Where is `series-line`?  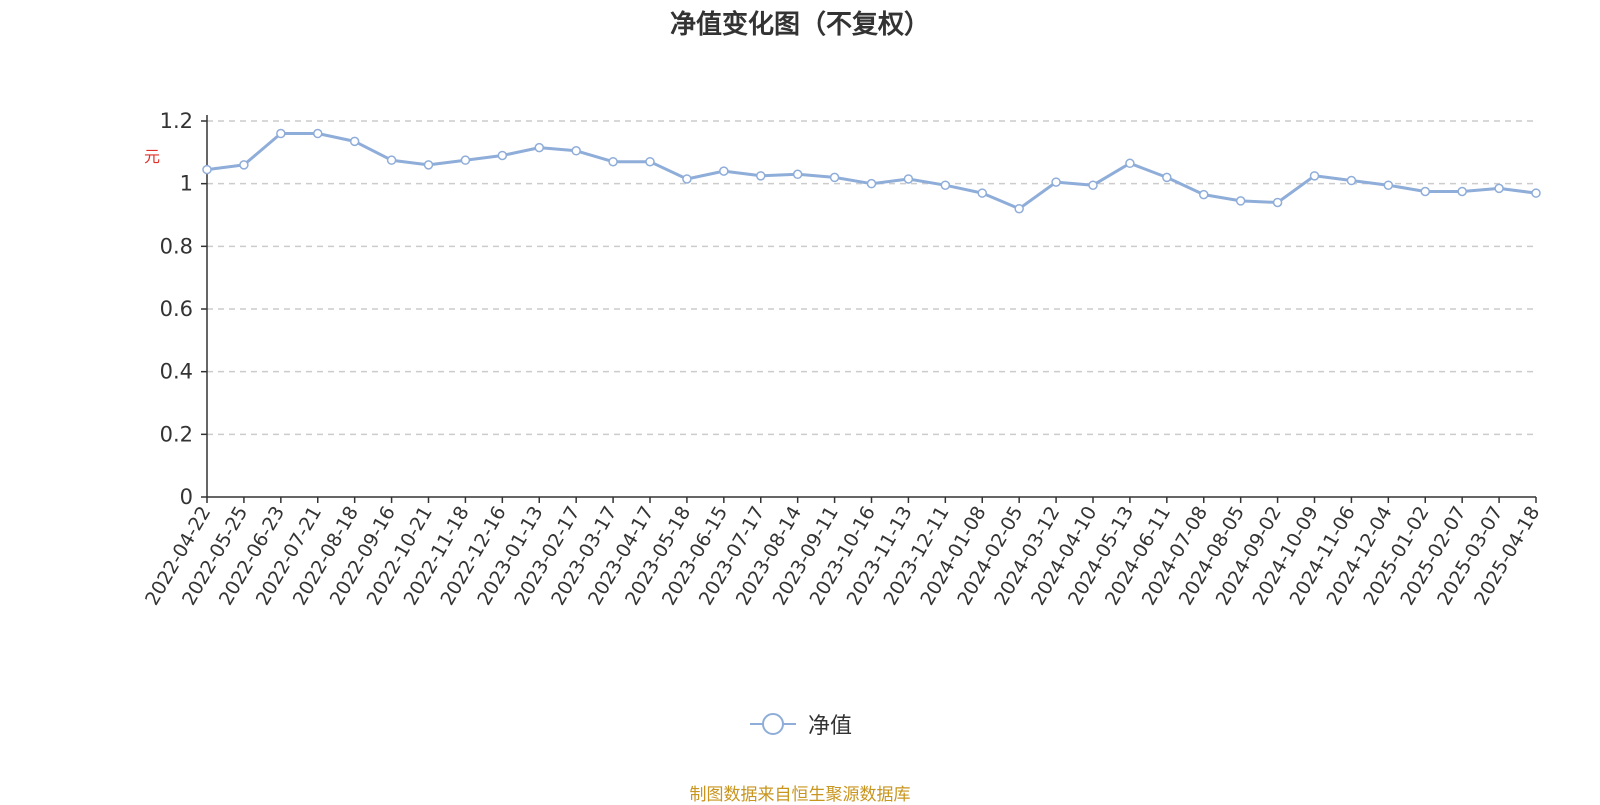 series-line is located at coordinates (871, 171).